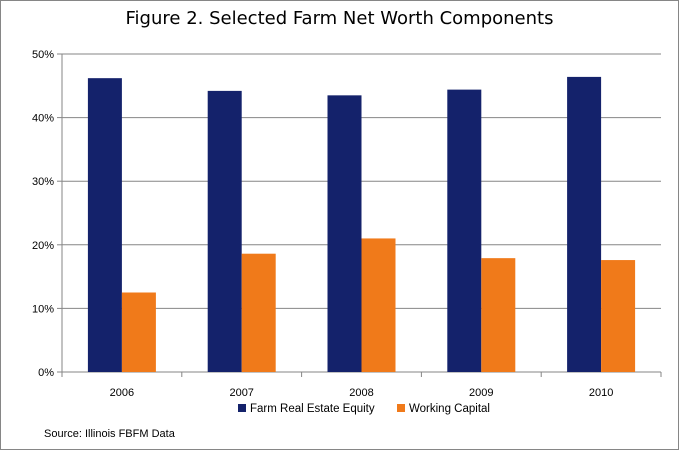  I want to click on x-tick-label: 2010, so click(601, 393).